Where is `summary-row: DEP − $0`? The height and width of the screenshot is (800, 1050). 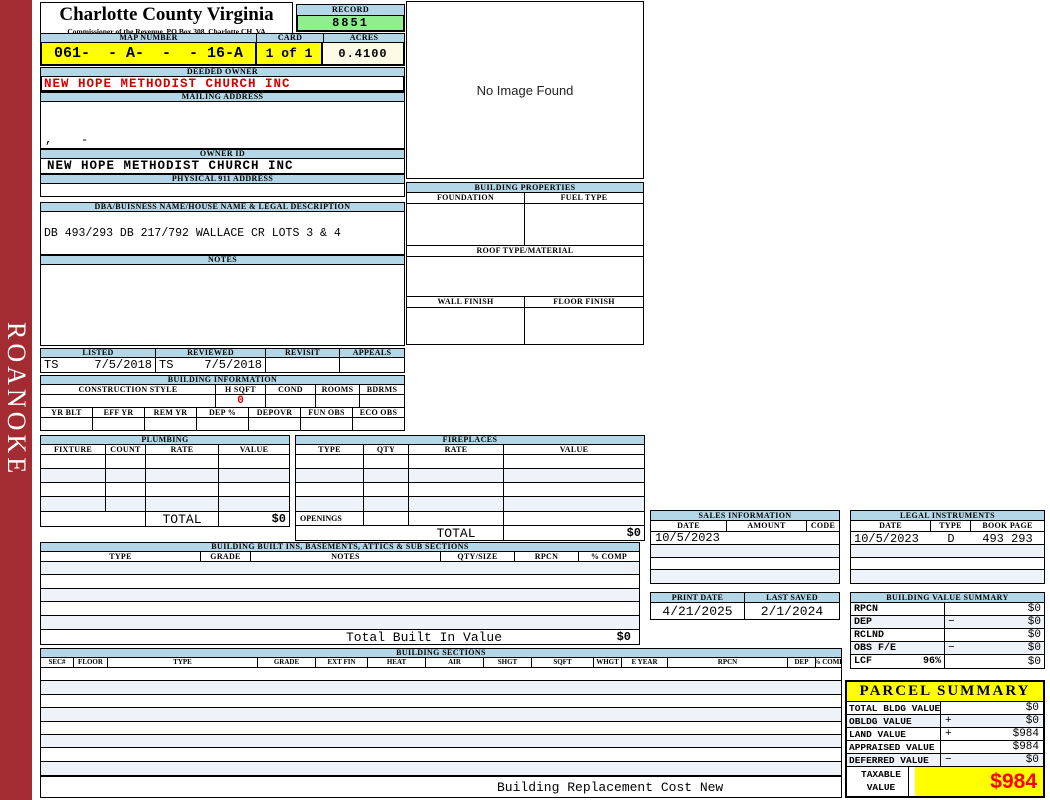 summary-row: DEP − $0 is located at coordinates (947, 622).